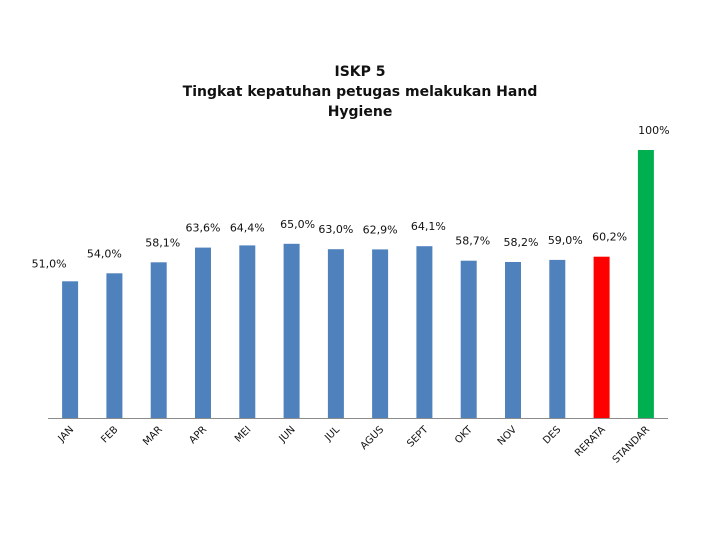 This screenshot has height=540, width=720. What do you see at coordinates (70, 349) in the screenshot?
I see `bar-jan` at bounding box center [70, 349].